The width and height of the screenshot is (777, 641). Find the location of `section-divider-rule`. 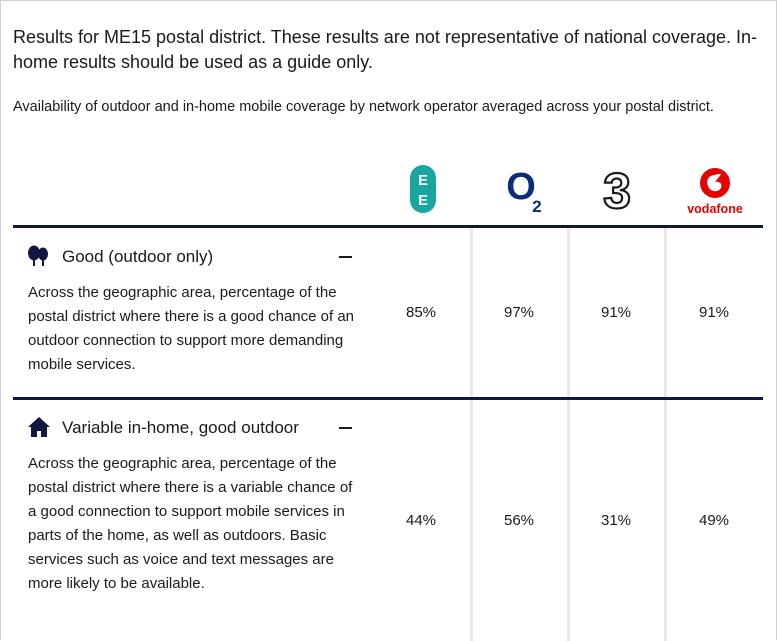

section-divider-rule is located at coordinates (388, 398).